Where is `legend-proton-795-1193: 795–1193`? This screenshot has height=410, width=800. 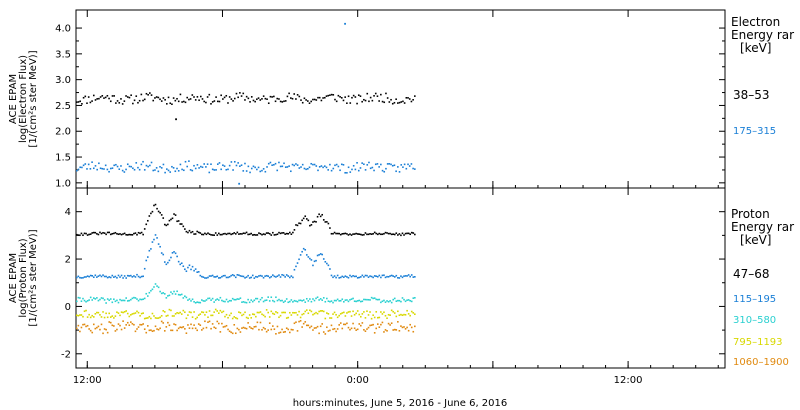
legend-proton-795-1193: 795–1193 is located at coordinates (758, 342).